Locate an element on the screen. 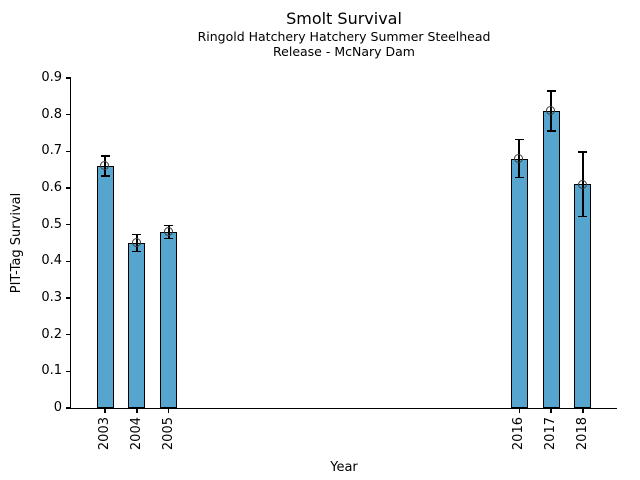 Image resolution: width=640 pixels, height=480 pixels. y-tick-label: 0.1 is located at coordinates (51, 371).